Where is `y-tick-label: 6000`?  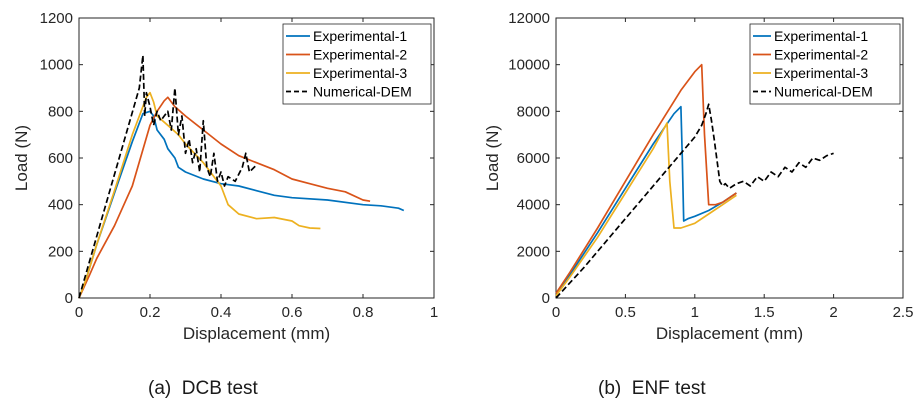 y-tick-label: 6000 is located at coordinates (533, 158).